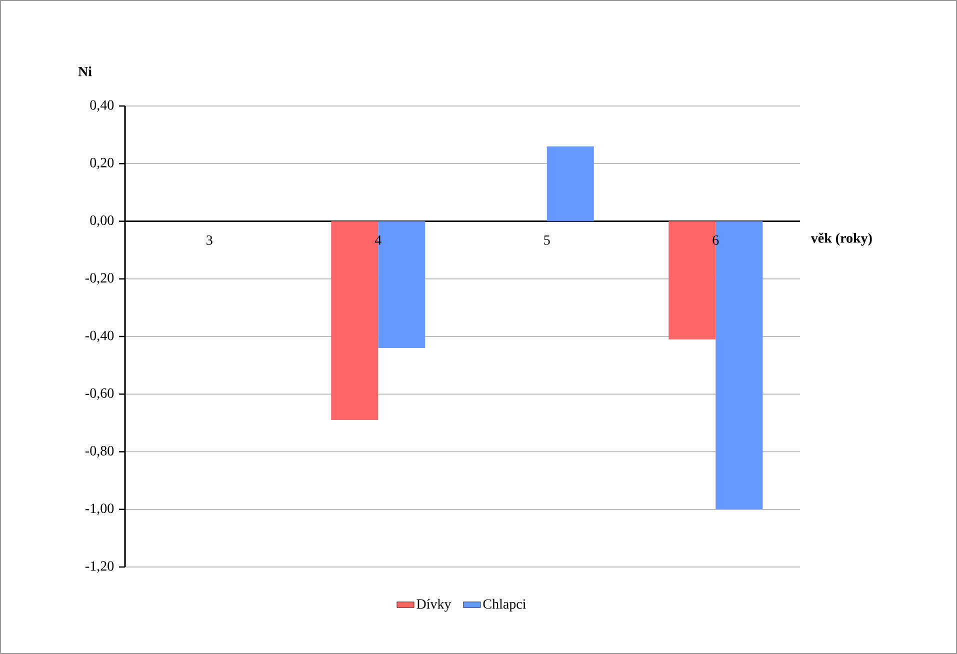  I want to click on x-tick-label: 4, so click(378, 240).